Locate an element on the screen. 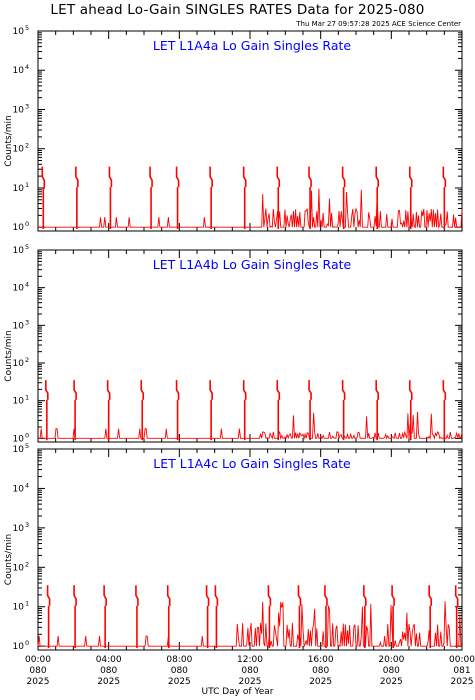 Image resolution: width=475 pixels, height=700 pixels. x-tick-label: 081 is located at coordinates (461, 671).